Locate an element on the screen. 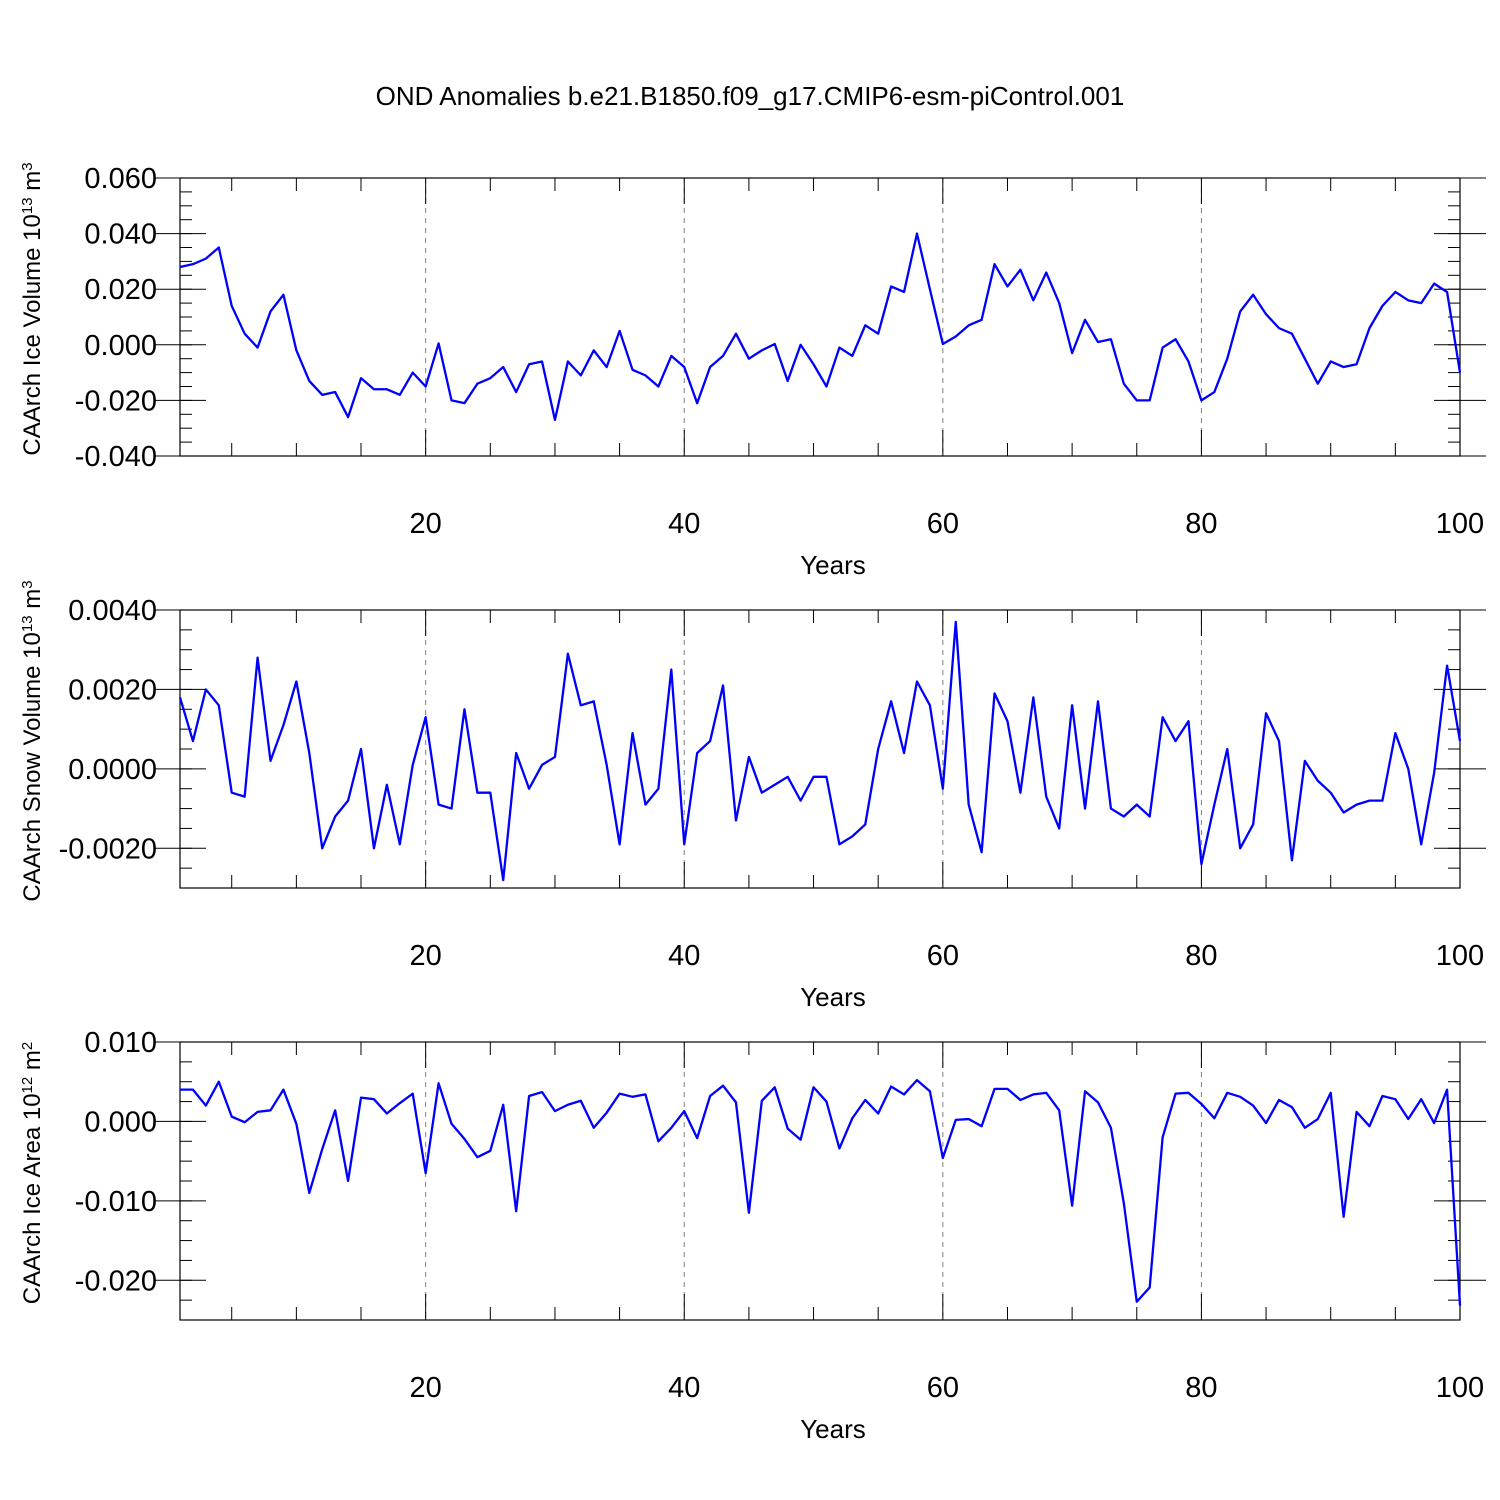 This screenshot has height=1500, width=1500. y-axis-label-text: CAArch Snow Volume 10 is located at coordinates (32, 766).